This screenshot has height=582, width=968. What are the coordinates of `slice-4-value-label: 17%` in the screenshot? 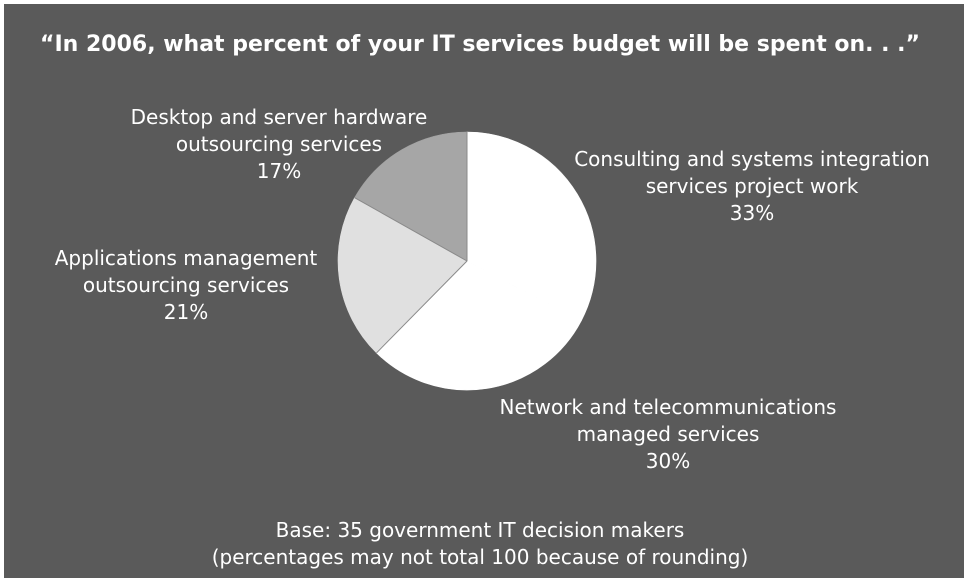 It's located at (279, 171).